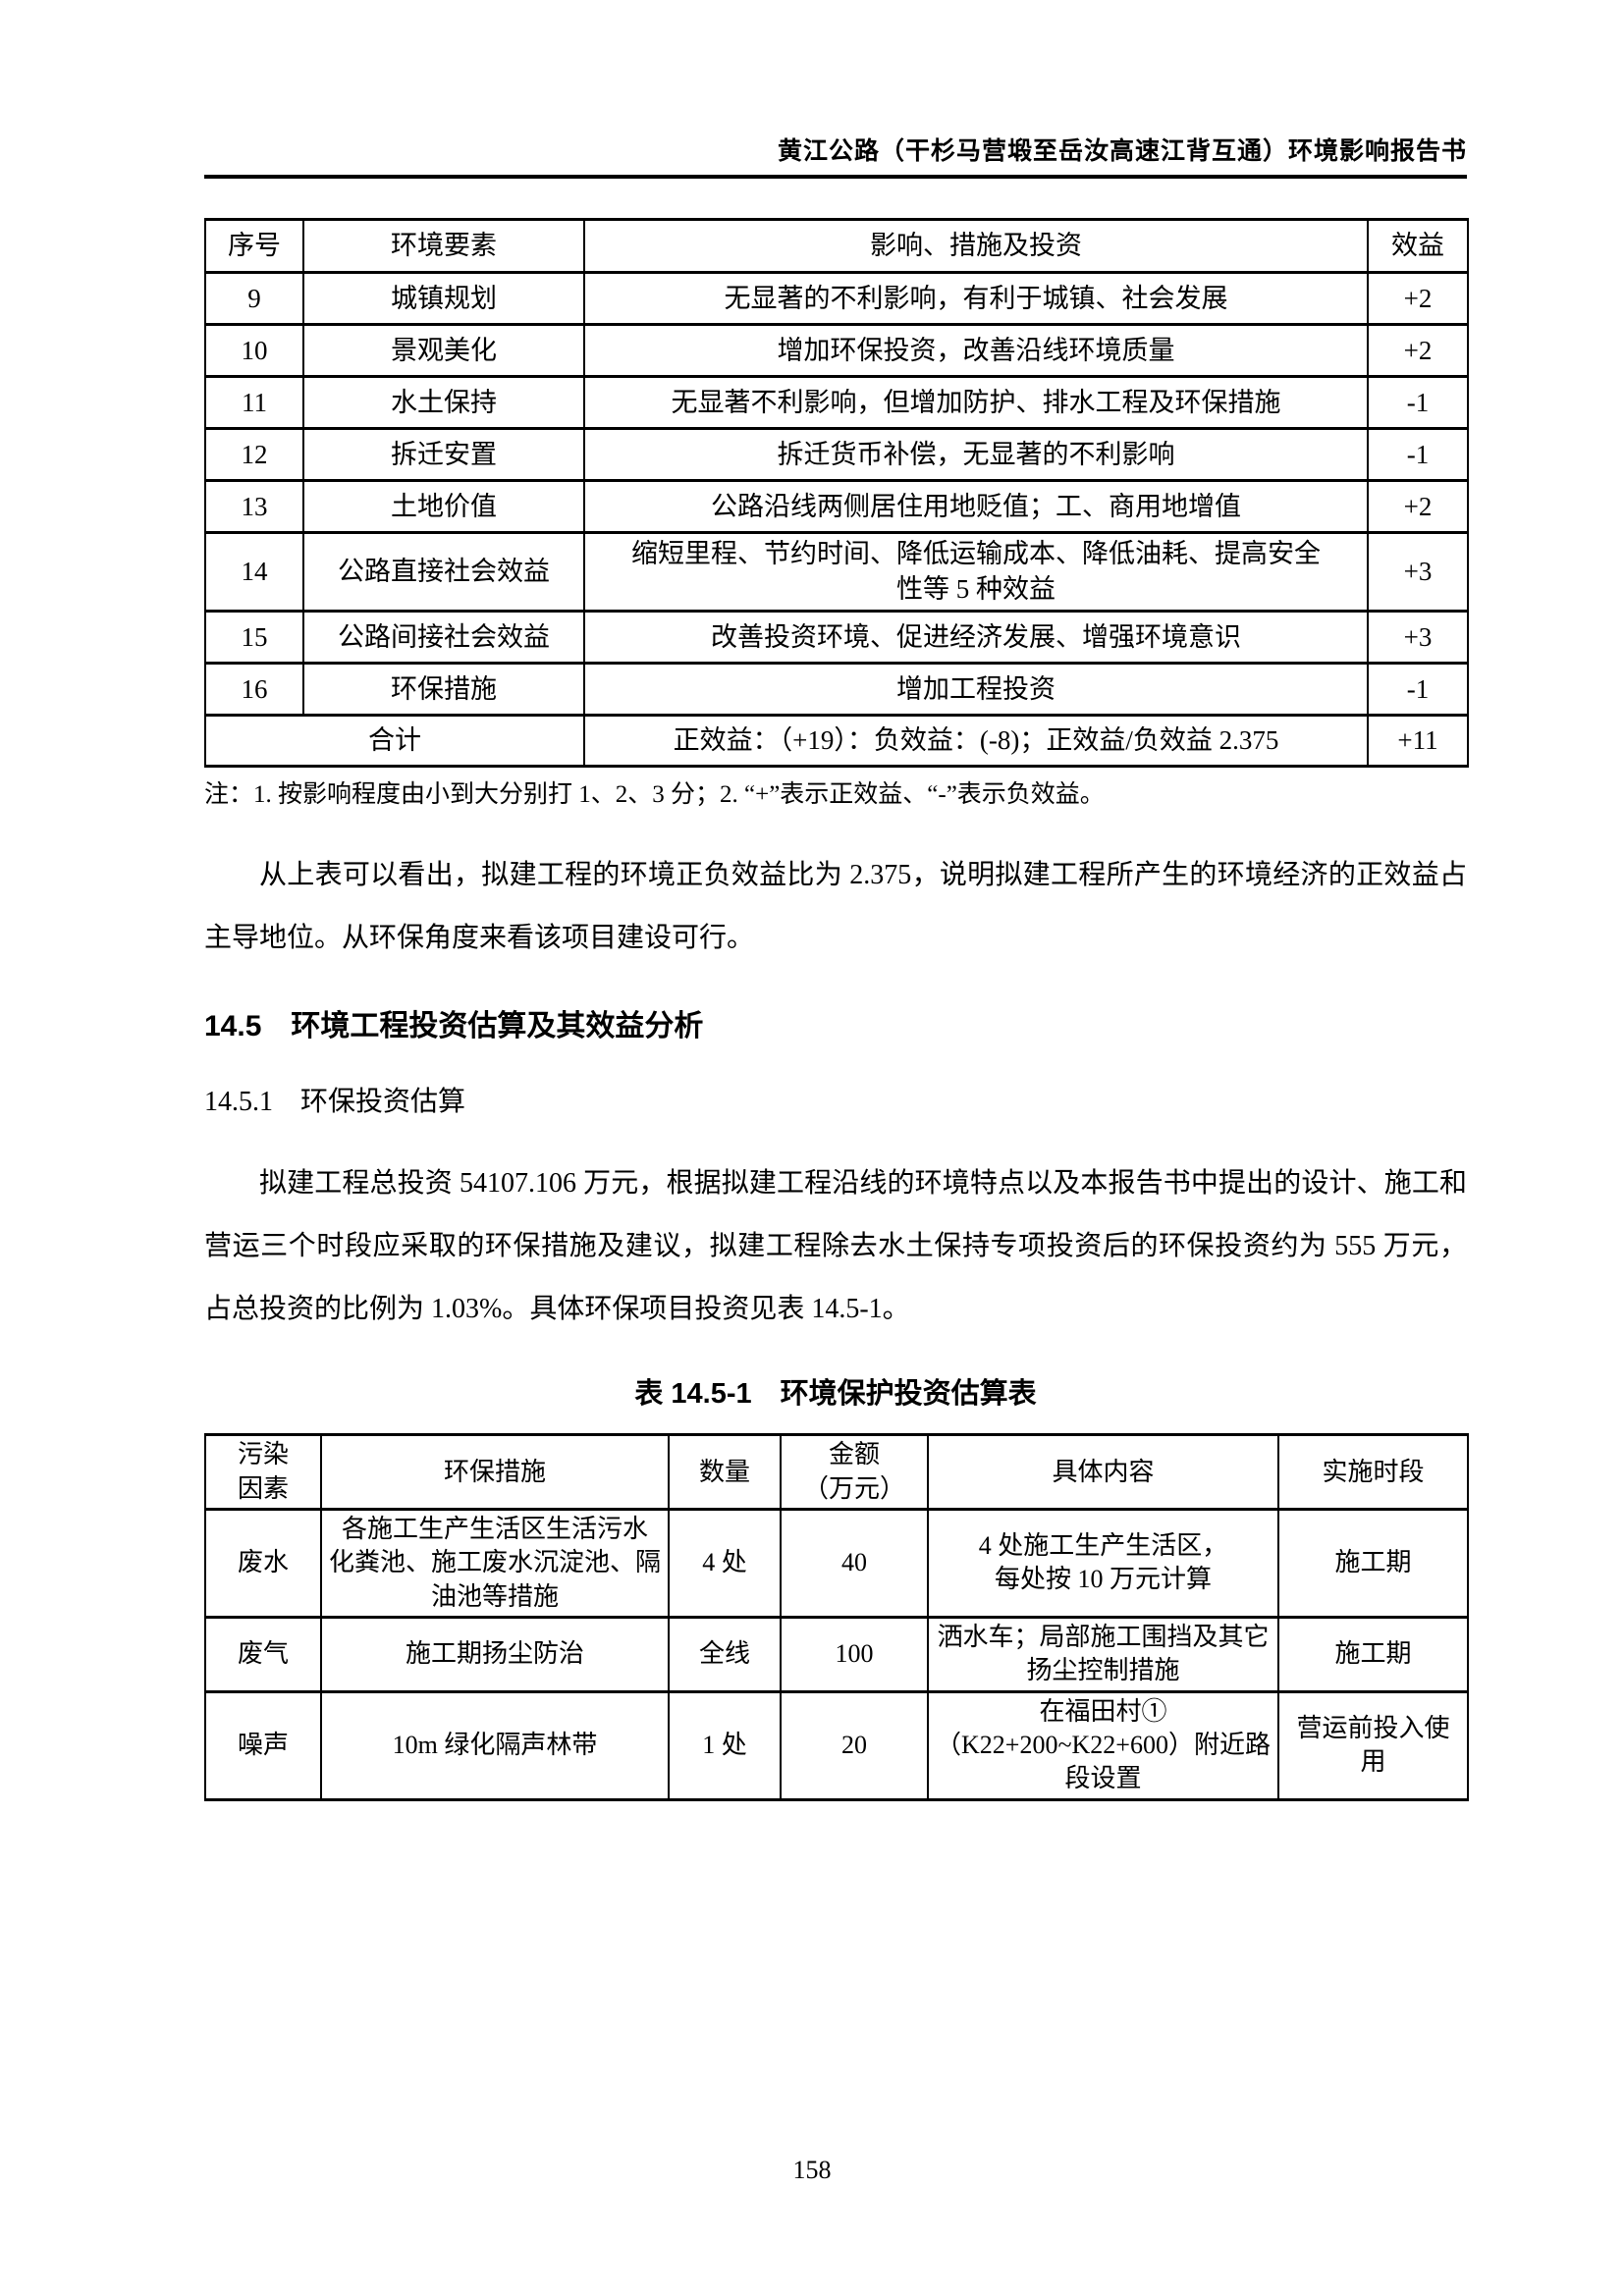  I want to click on table-14-5-1-title: 表 14.5-1 环境保护投资估算表, so click(835, 1394).